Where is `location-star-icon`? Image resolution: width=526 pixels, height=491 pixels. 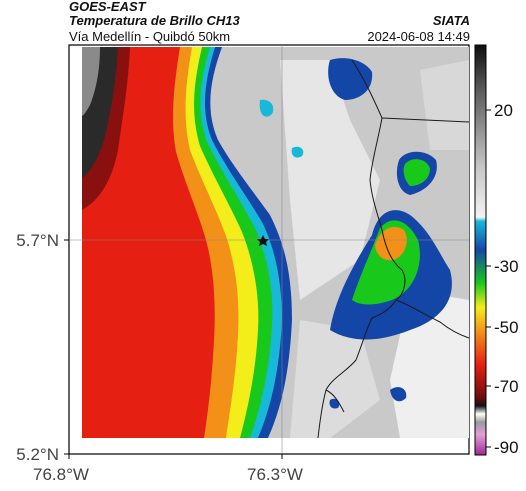 location-star-icon is located at coordinates (263, 240).